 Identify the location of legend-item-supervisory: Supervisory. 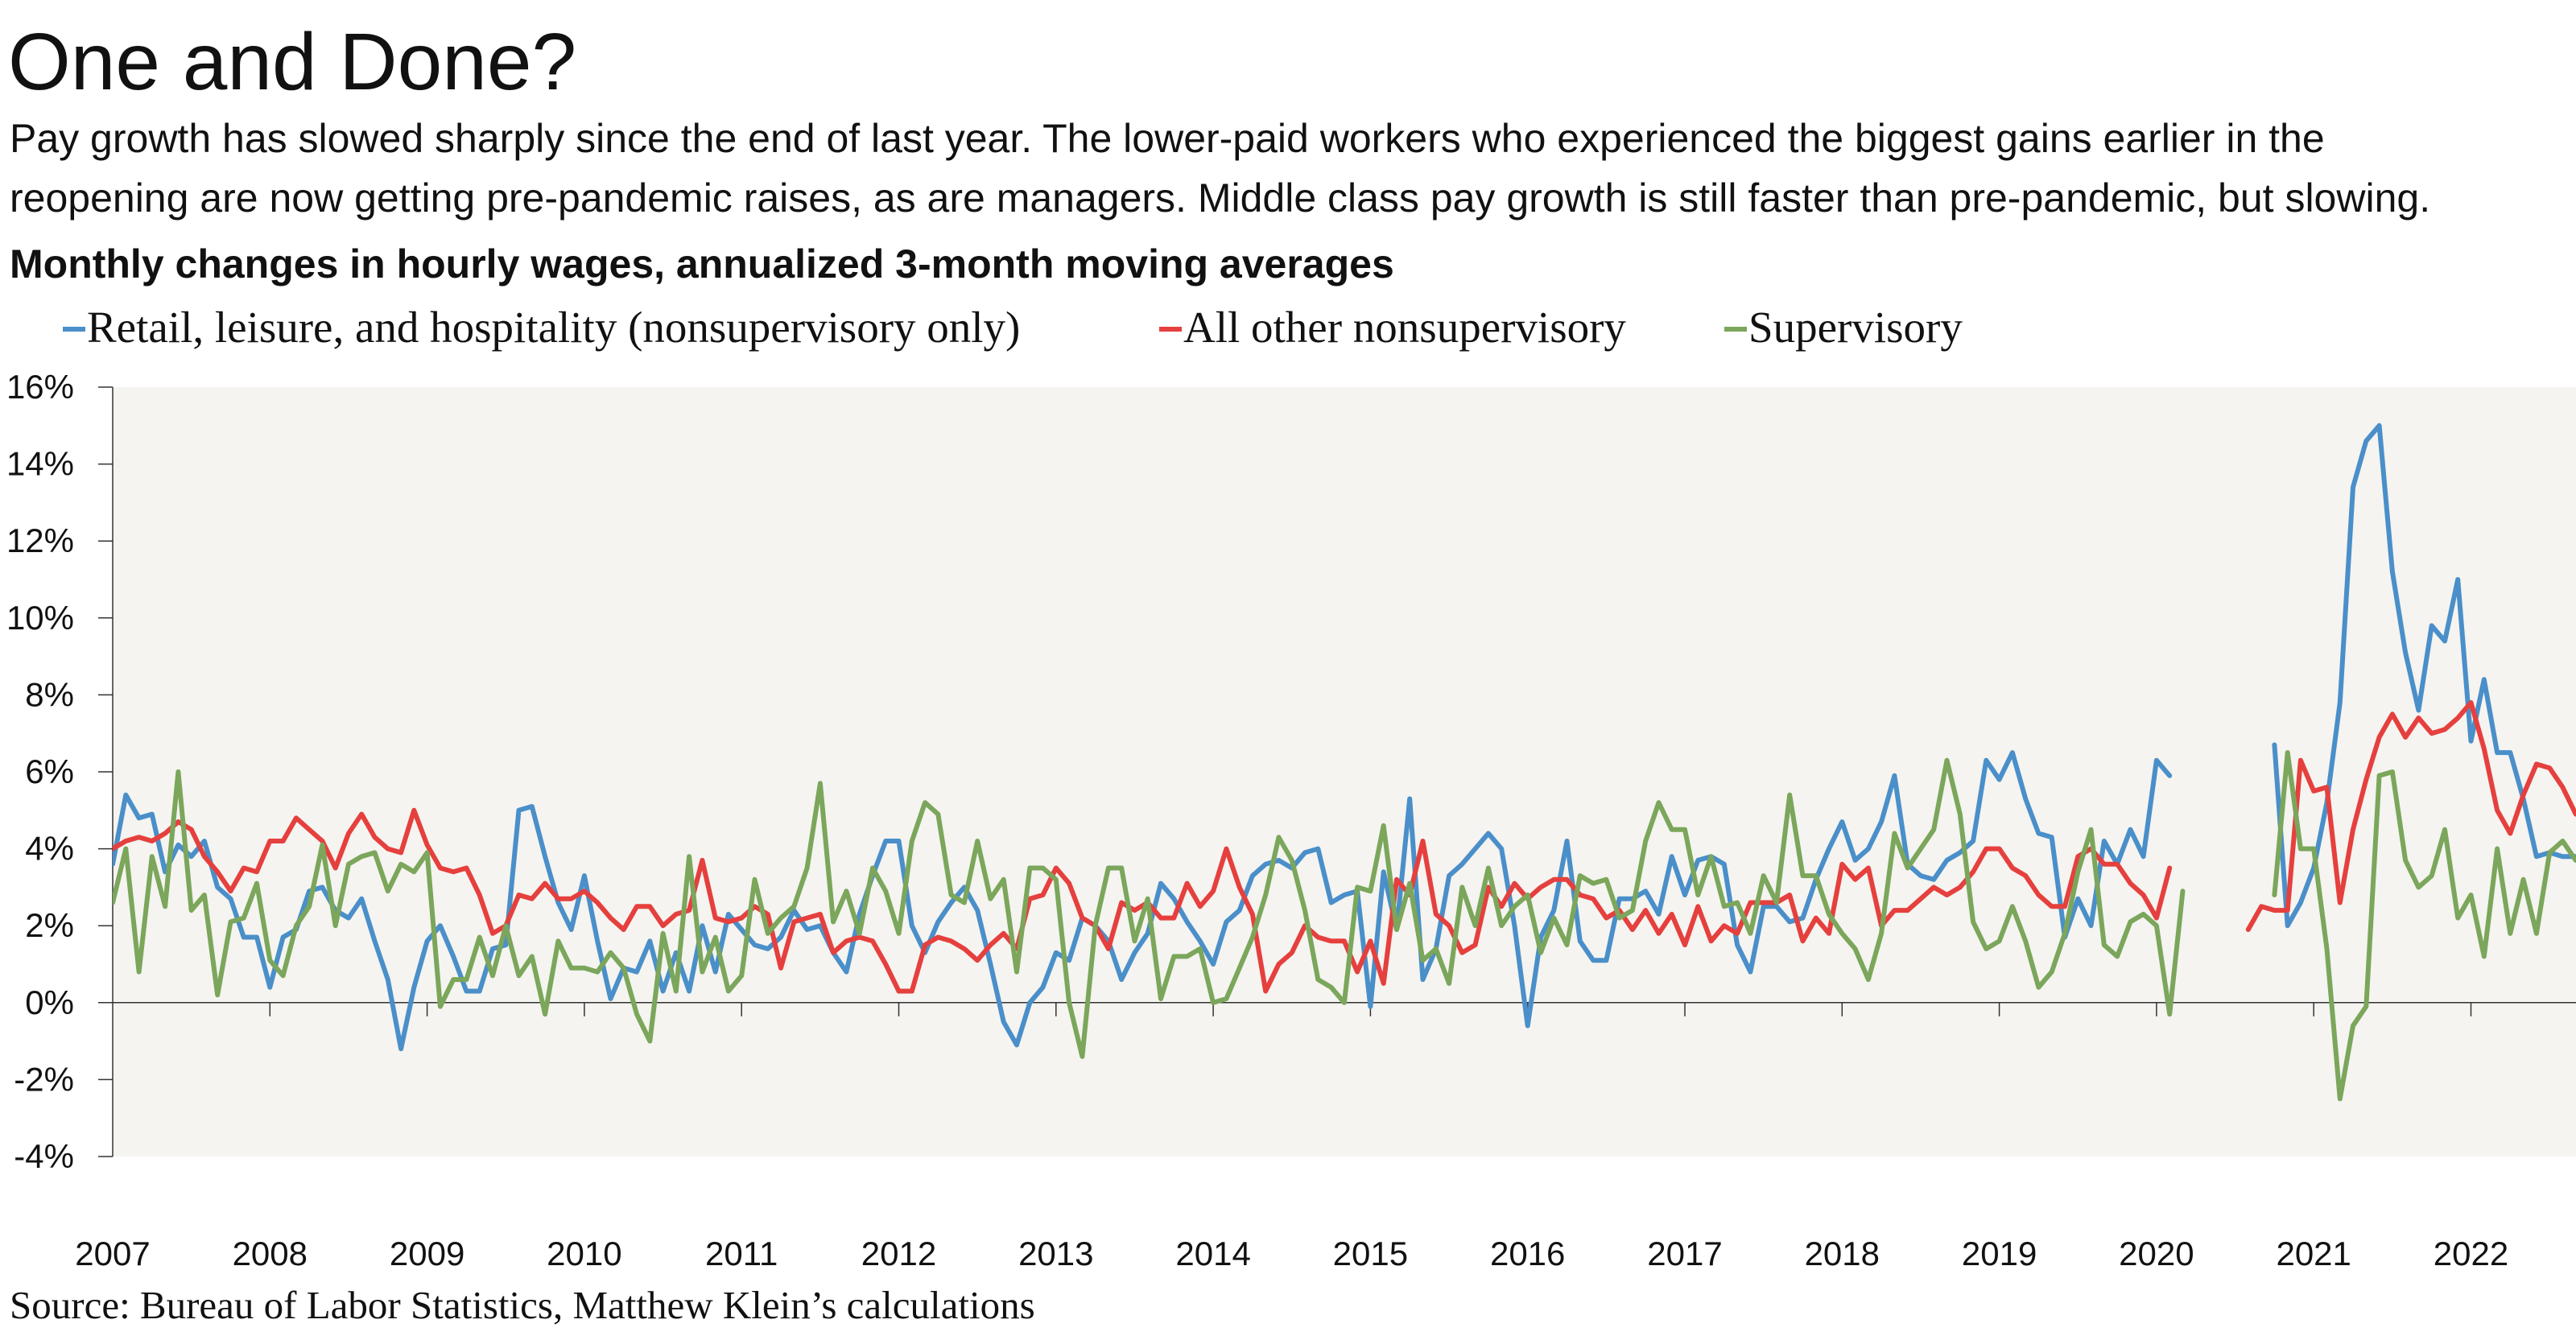
(1844, 327).